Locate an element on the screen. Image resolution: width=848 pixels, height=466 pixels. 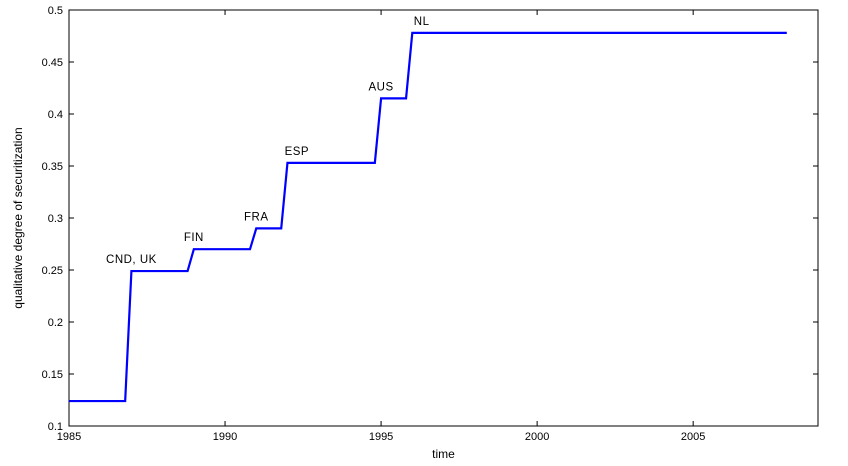
y-tick-label: 0.4 is located at coordinates (55, 115).